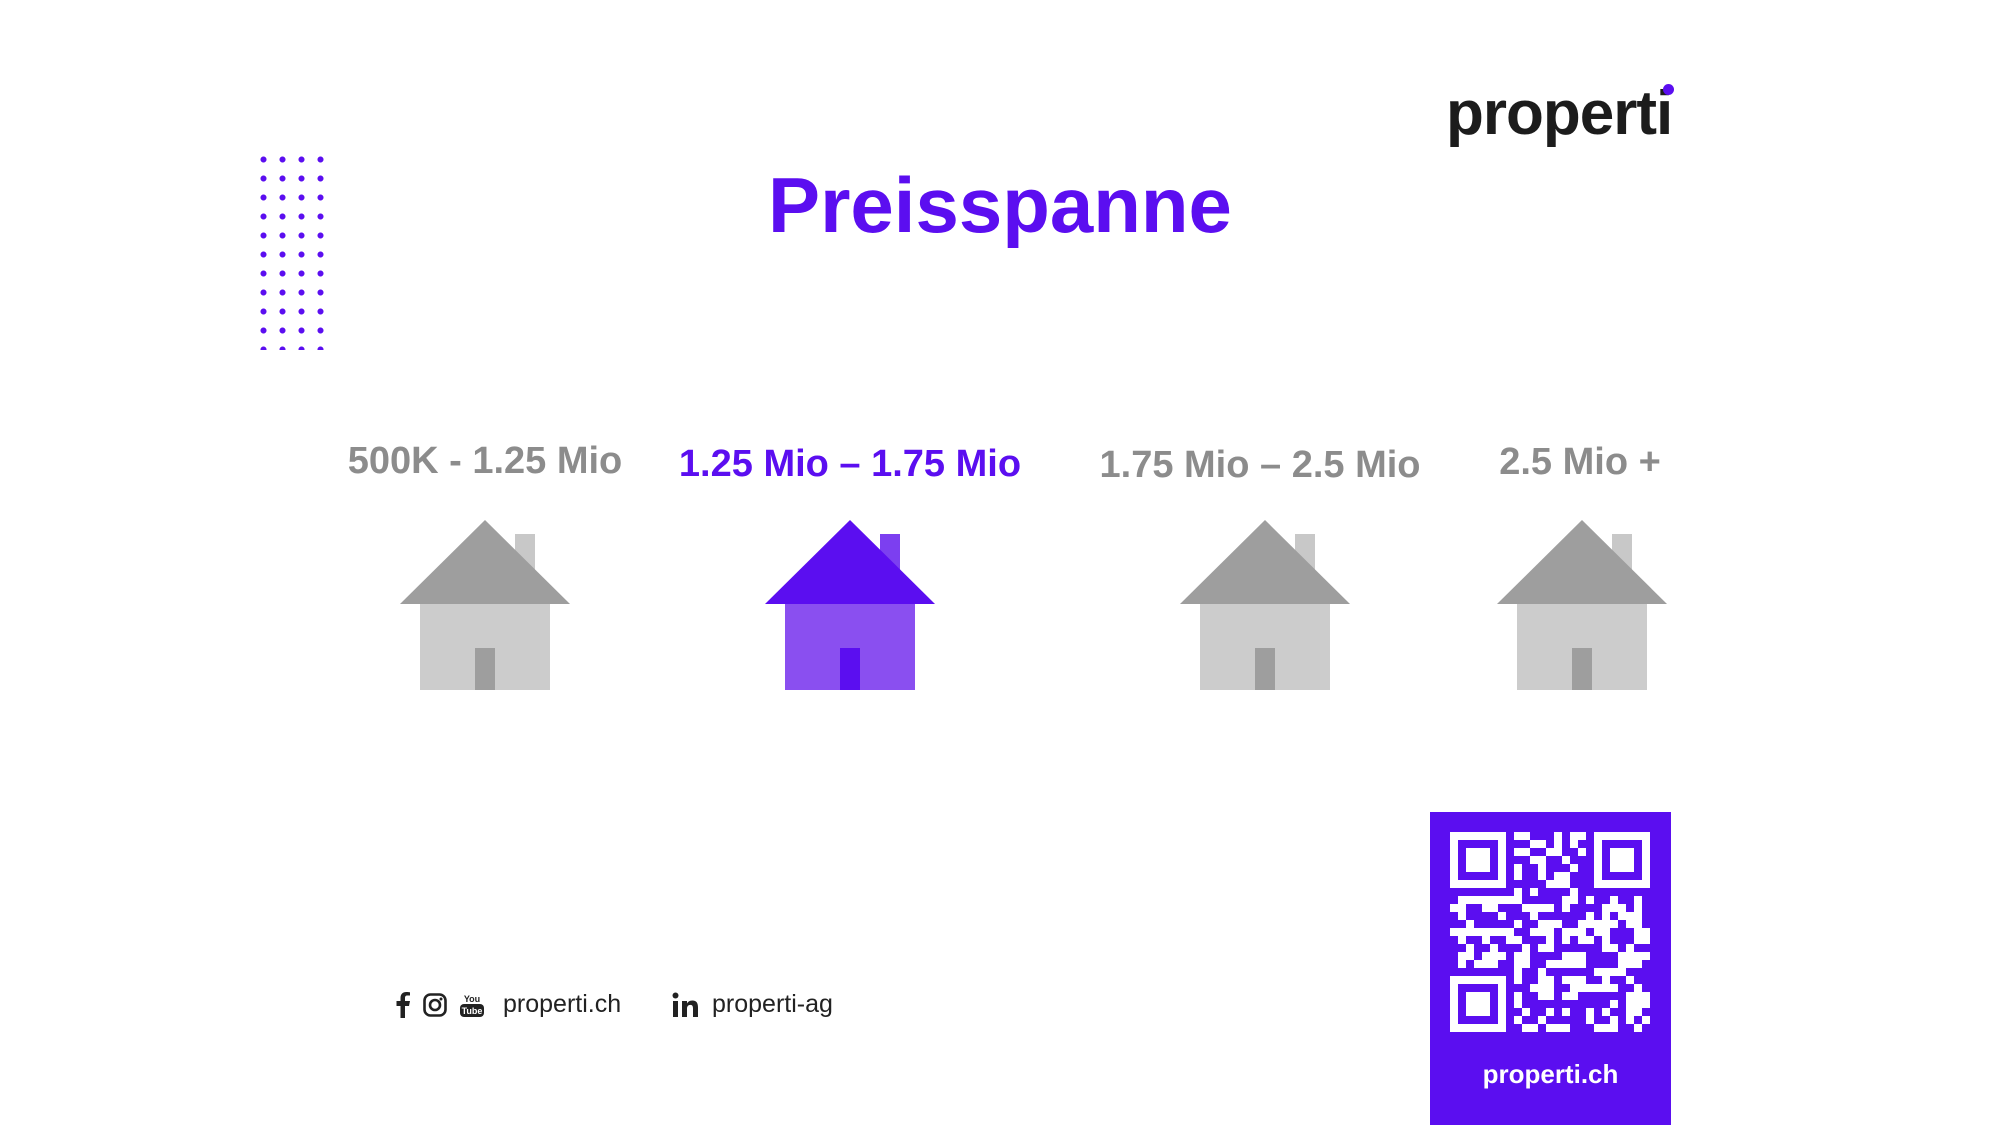 The height and width of the screenshot is (1125, 2000). What do you see at coordinates (1550, 1074) in the screenshot?
I see `qr-label: properti.ch` at bounding box center [1550, 1074].